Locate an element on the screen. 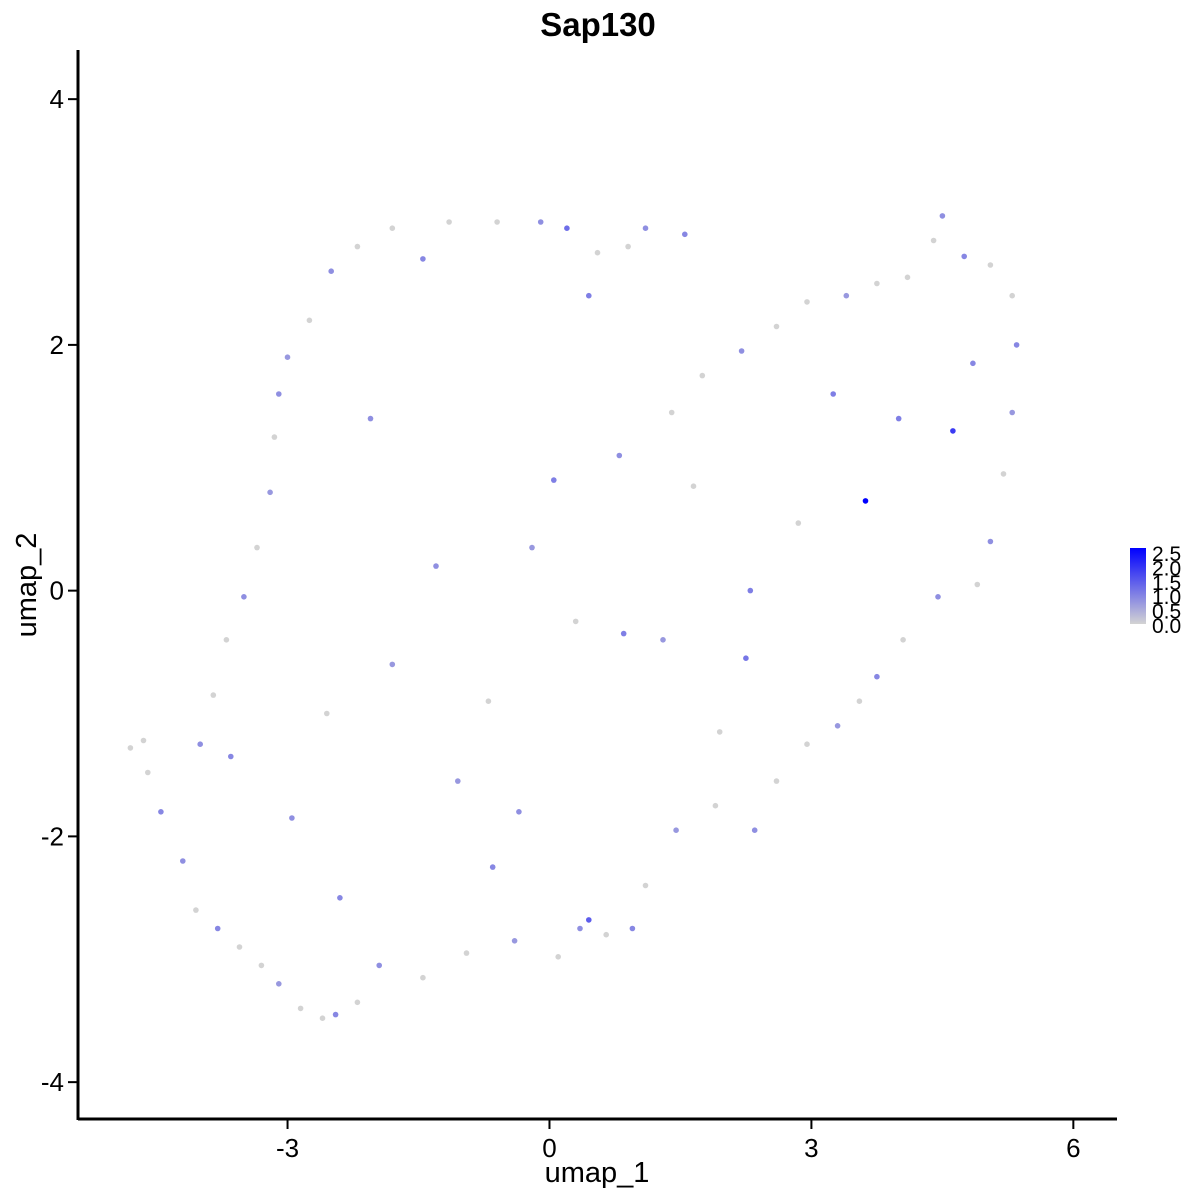 Image resolution: width=1200 pixels, height=1200 pixels. legend-label: 2.5 is located at coordinates (1166, 554).